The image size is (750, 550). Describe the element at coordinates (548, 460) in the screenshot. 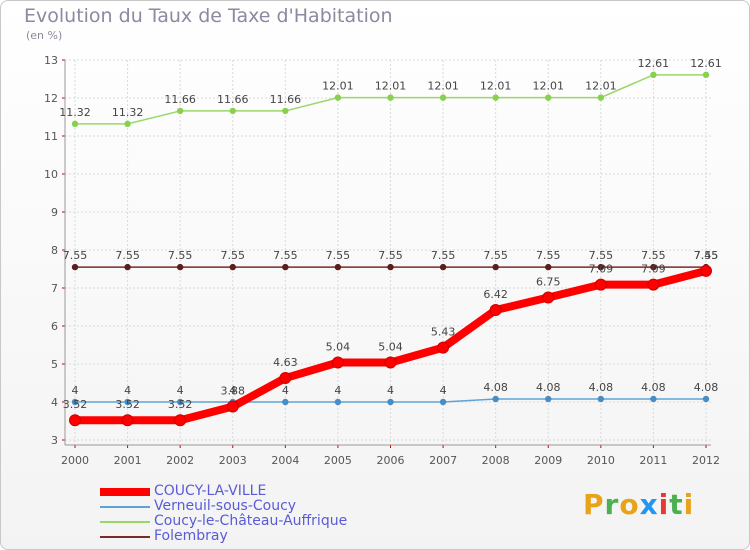

I see `x-tick-label: 2009` at that location.